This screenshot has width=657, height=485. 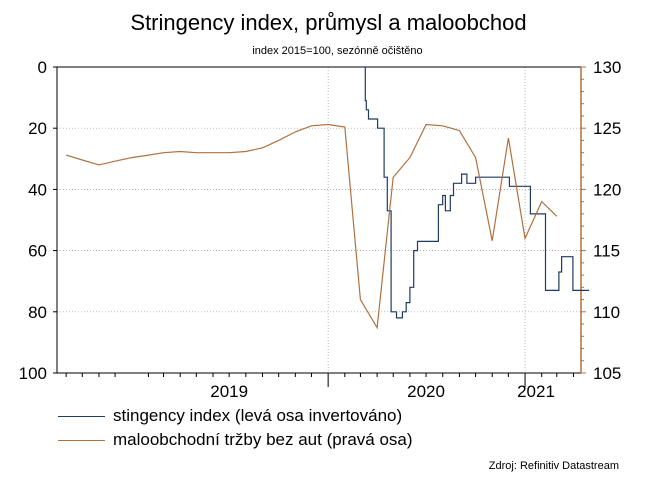 I want to click on right-tick-label: 105, so click(x=607, y=373).